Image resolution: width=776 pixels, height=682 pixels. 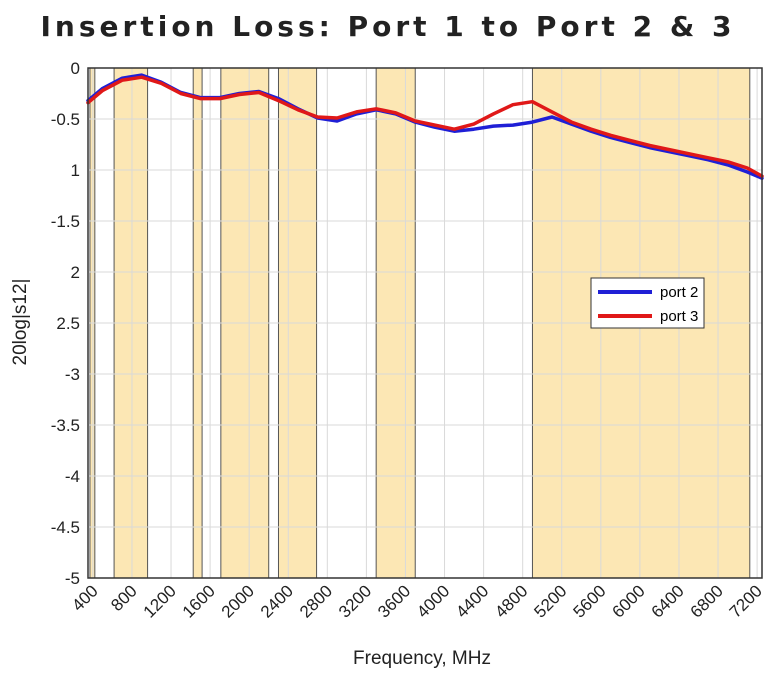 I want to click on x-tick-label: 3600, so click(x=394, y=601).